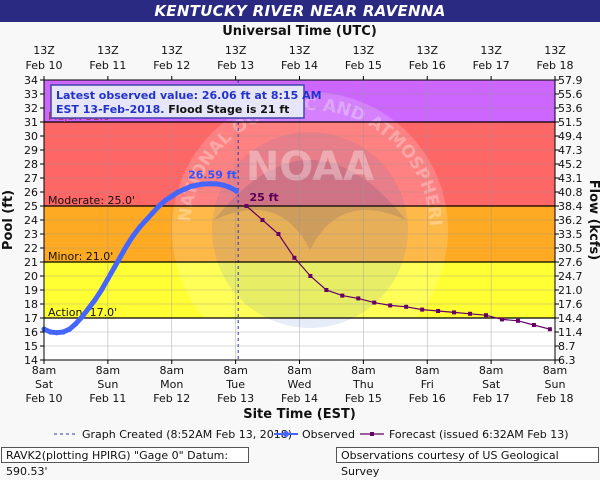  What do you see at coordinates (31, 108) in the screenshot?
I see `y-tick-label: 32` at bounding box center [31, 108].